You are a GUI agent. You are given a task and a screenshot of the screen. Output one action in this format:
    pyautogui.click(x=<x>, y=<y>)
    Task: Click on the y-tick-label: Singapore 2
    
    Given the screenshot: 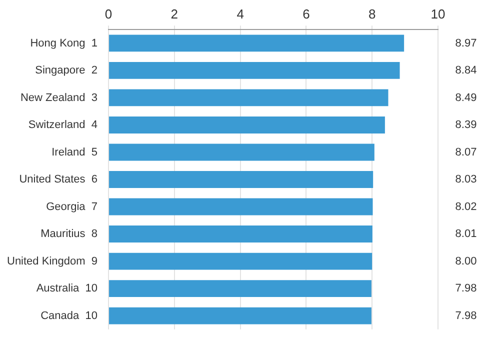 What is the action you would take?
    pyautogui.click(x=66, y=70)
    